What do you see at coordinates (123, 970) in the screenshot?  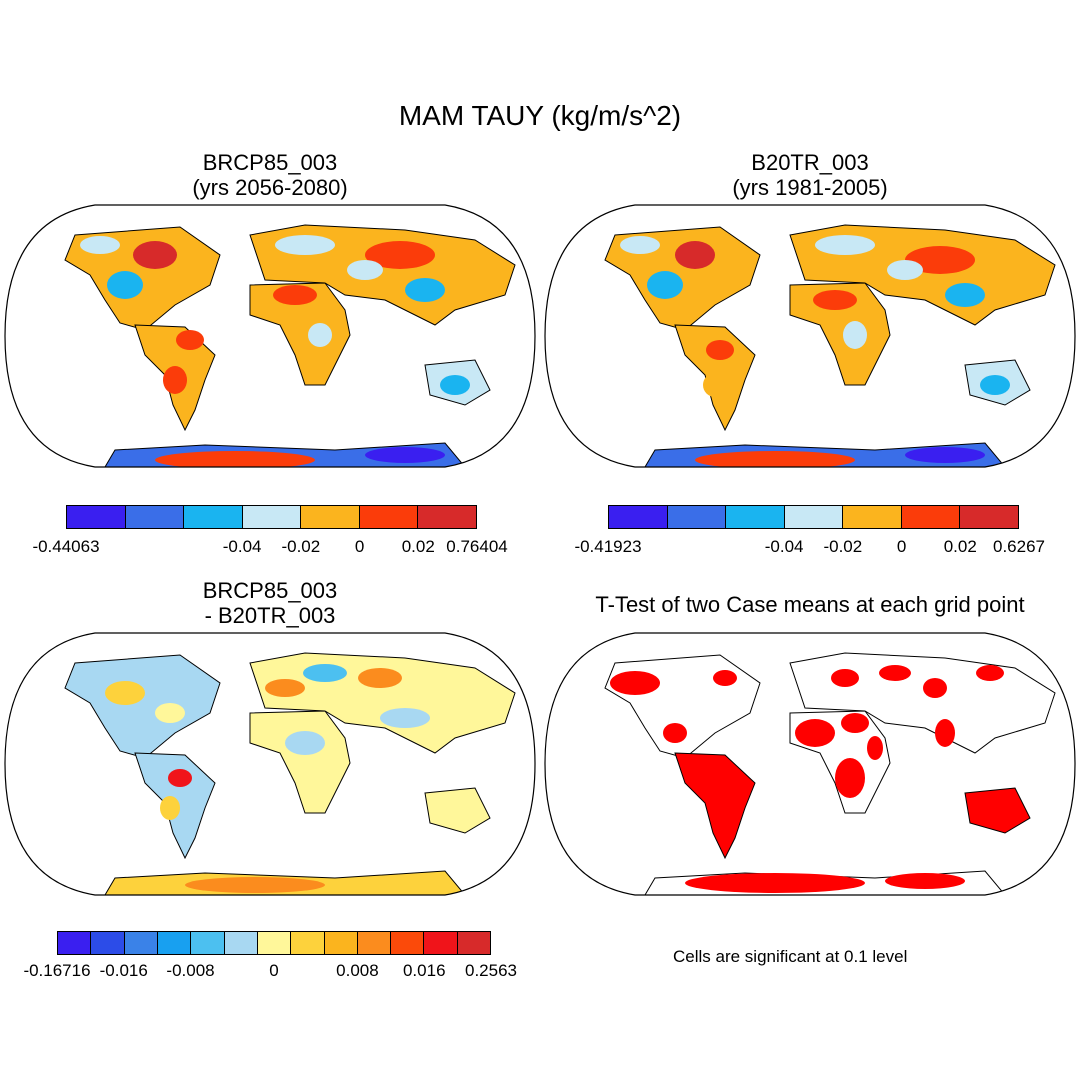 I see `tick-label: -0.016` at bounding box center [123, 970].